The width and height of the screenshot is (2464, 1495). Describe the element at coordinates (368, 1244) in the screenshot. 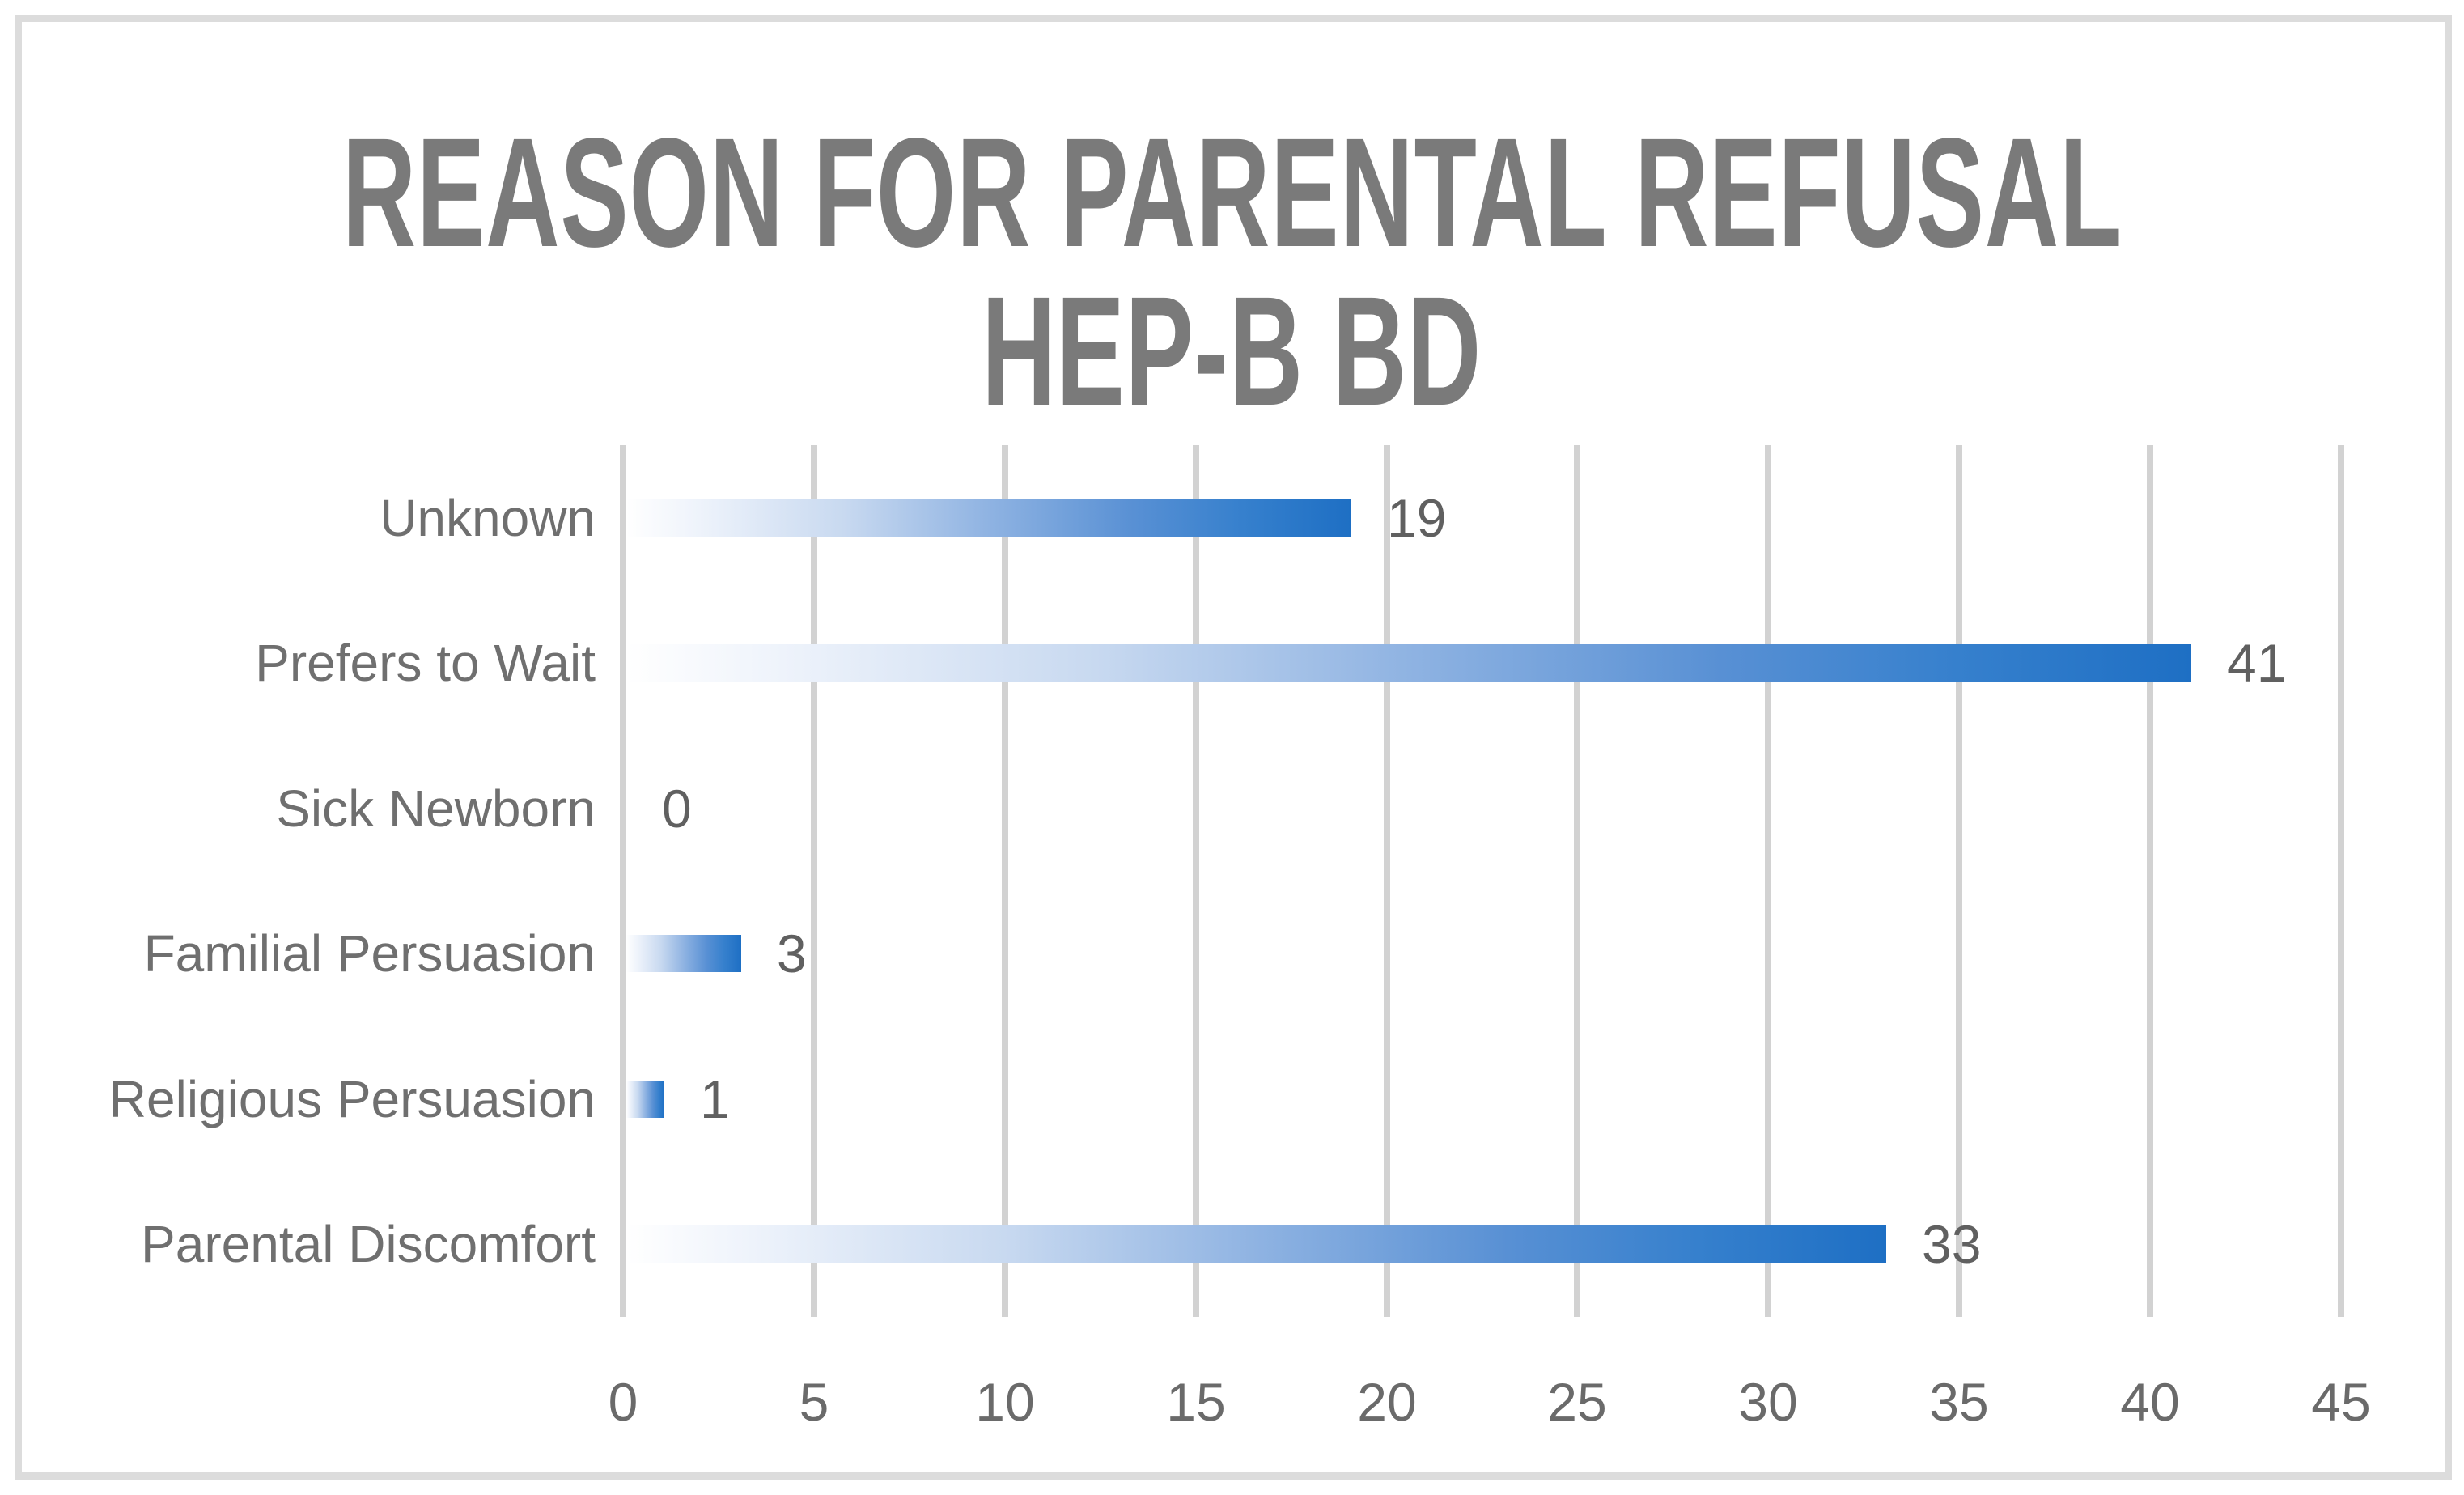

I see `category-label: Parental Discomfort` at that location.